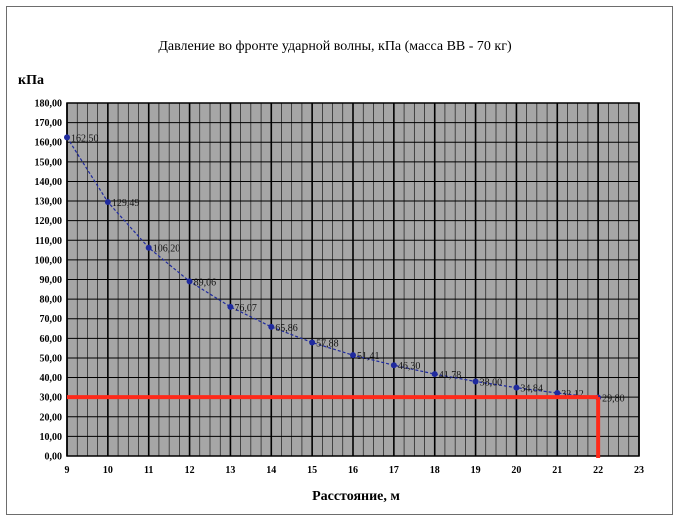  I want to click on x-tick-label: 12, so click(190, 470).